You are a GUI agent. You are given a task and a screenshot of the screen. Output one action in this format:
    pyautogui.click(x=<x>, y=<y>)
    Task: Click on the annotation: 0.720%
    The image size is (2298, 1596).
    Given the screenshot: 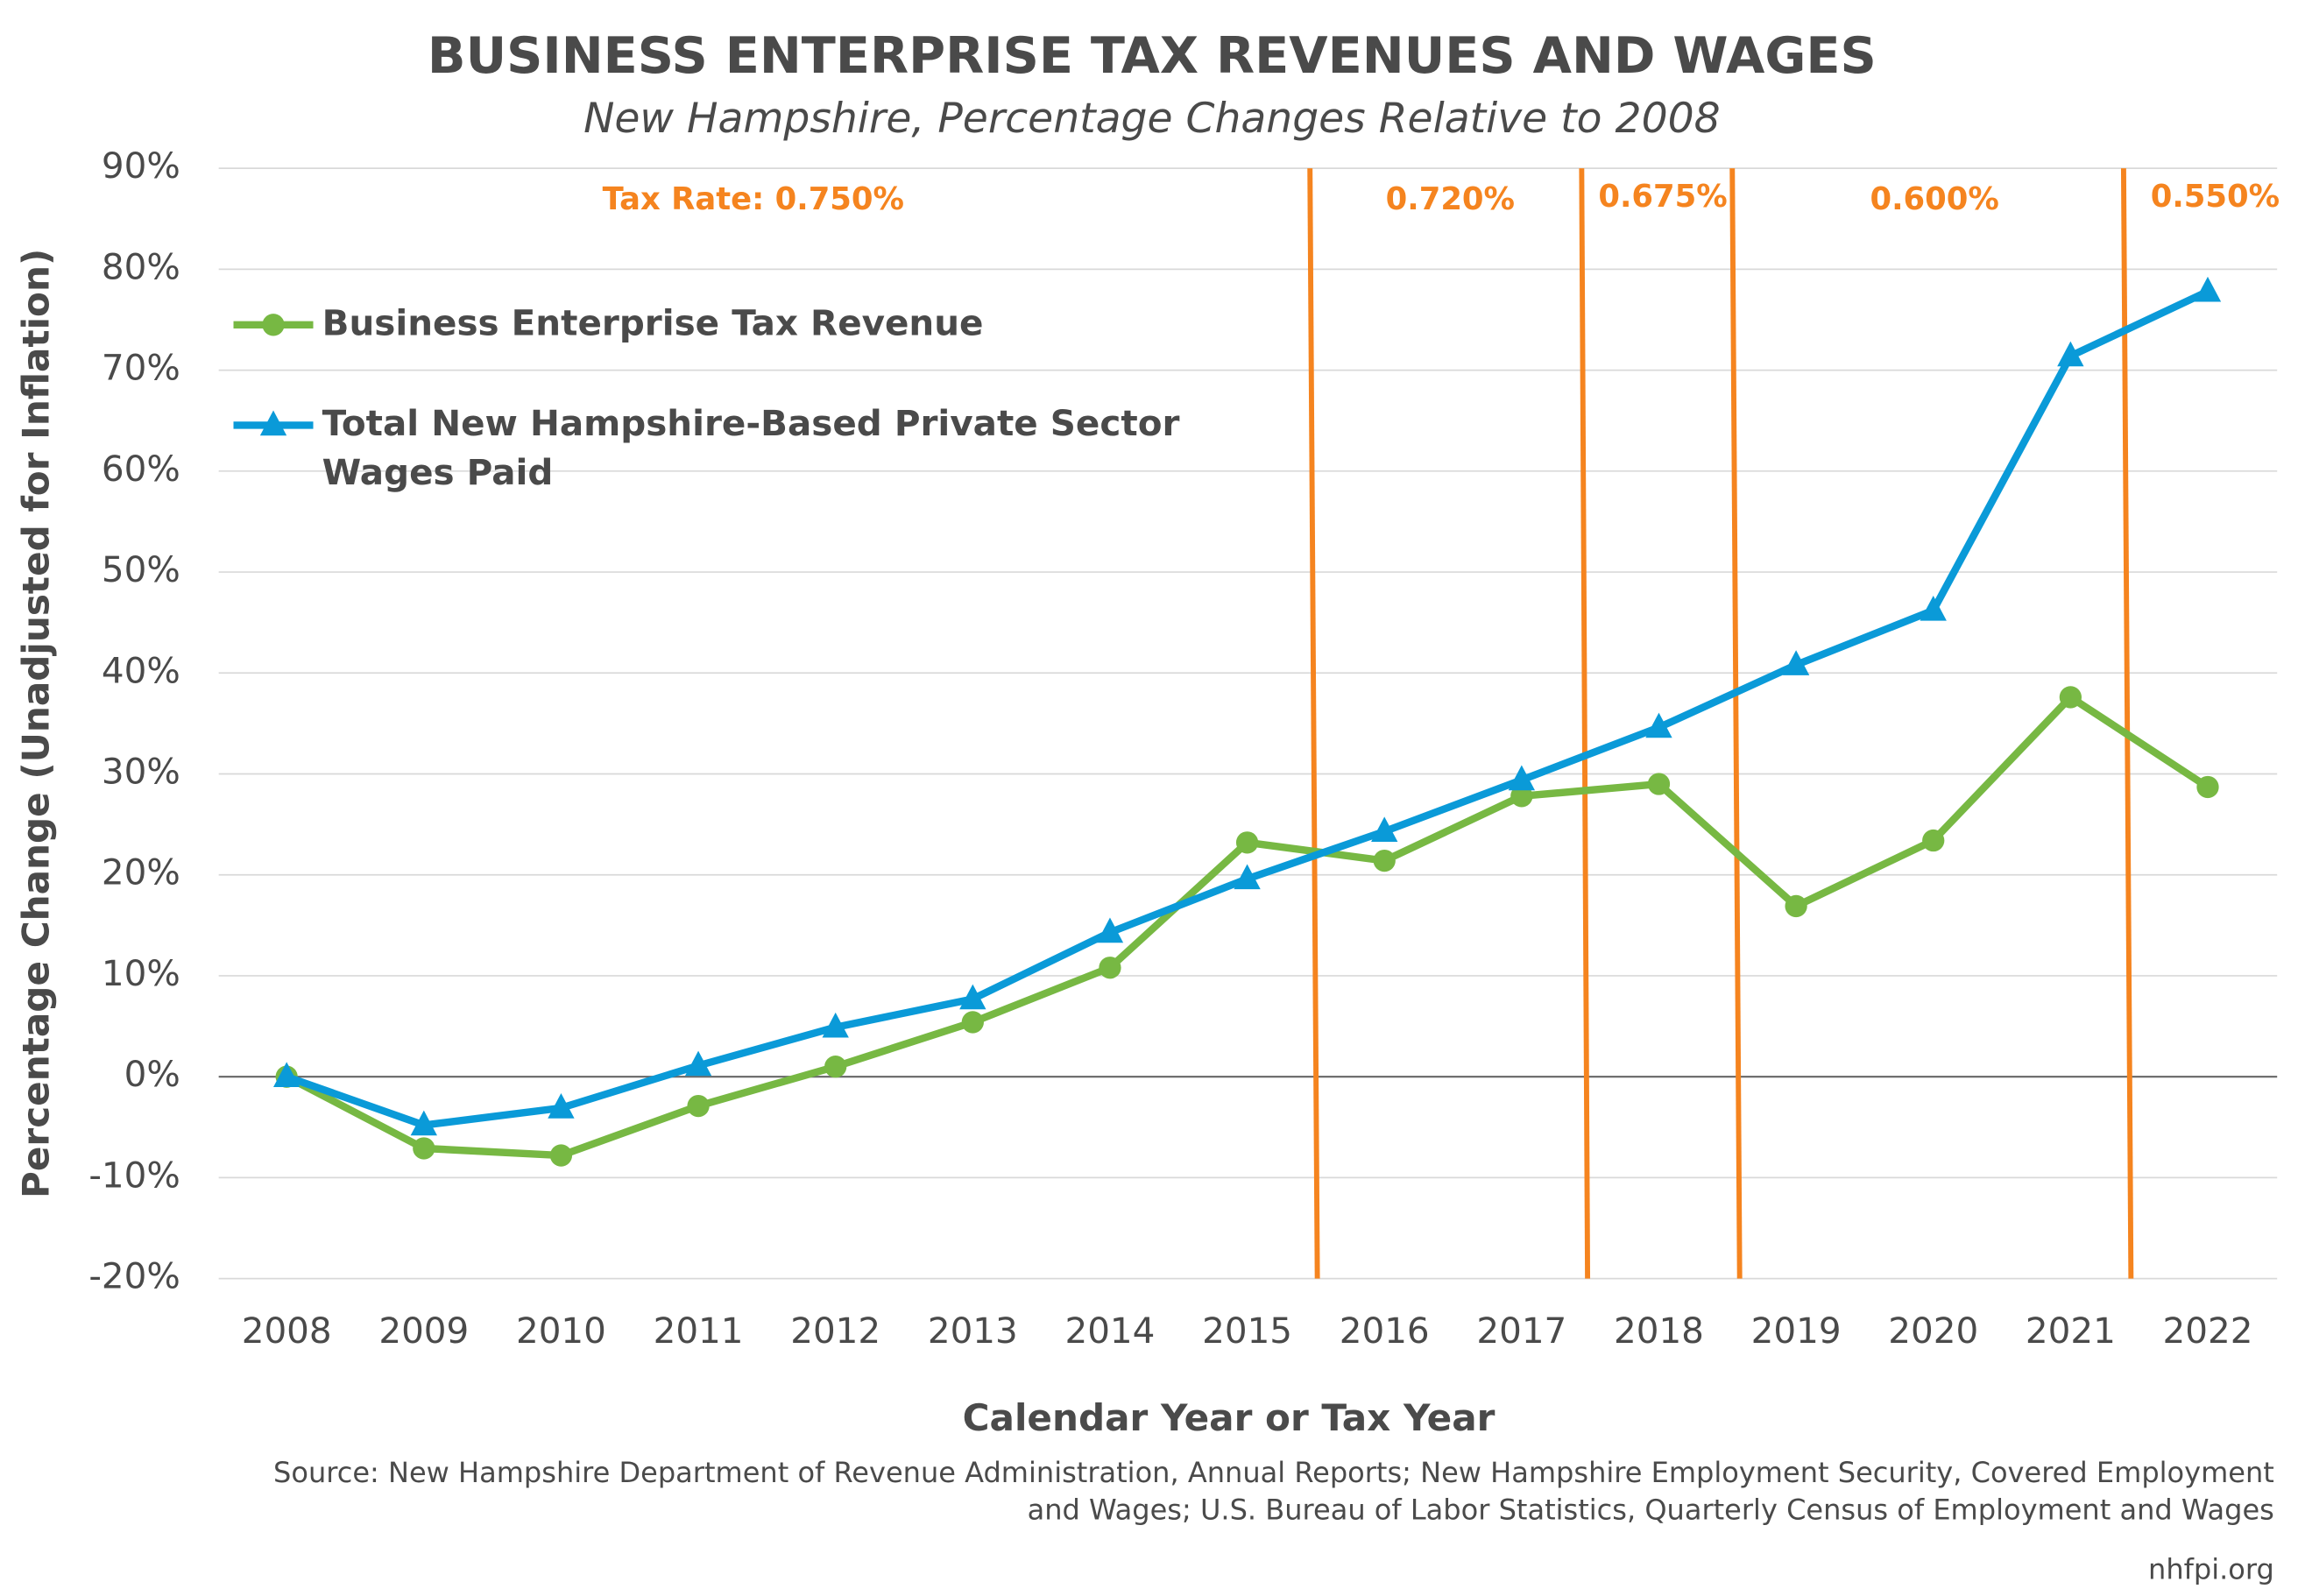 What is the action you would take?
    pyautogui.click(x=1450, y=199)
    